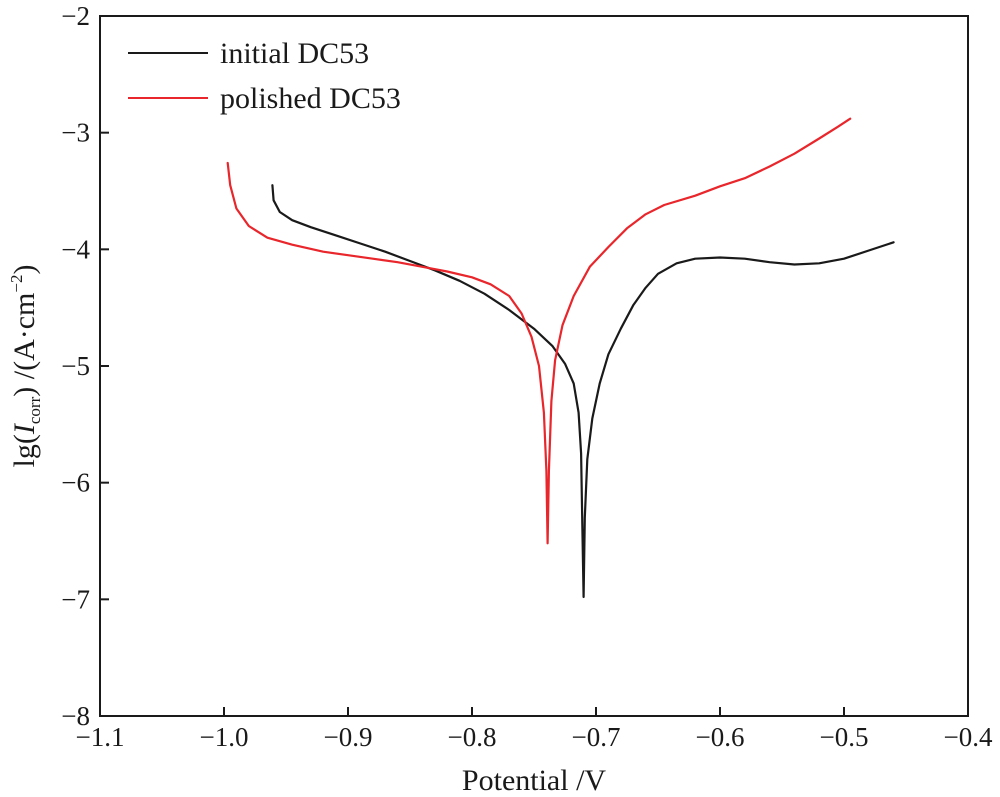 The width and height of the screenshot is (1000, 797). I want to click on legend: initial DC53 polished DC53, so click(264, 76).